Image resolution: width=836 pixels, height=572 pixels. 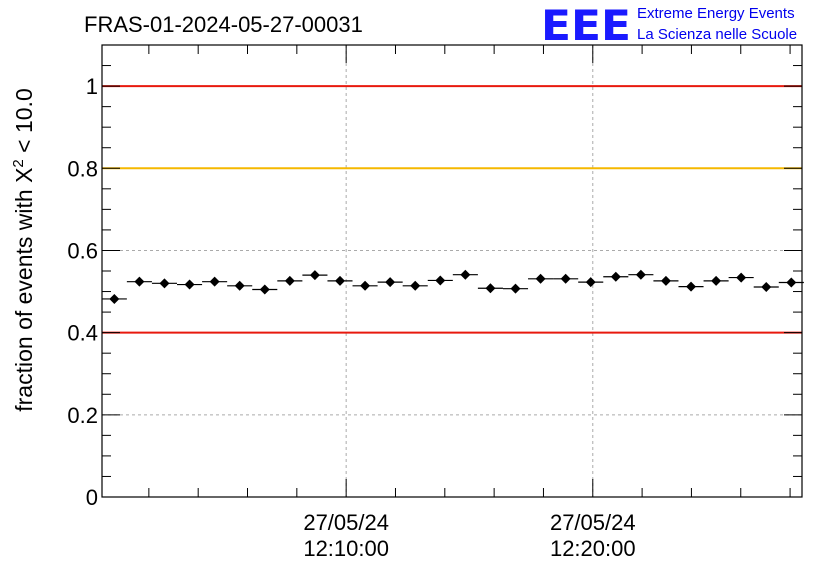 I want to click on data-series, so click(x=452, y=286).